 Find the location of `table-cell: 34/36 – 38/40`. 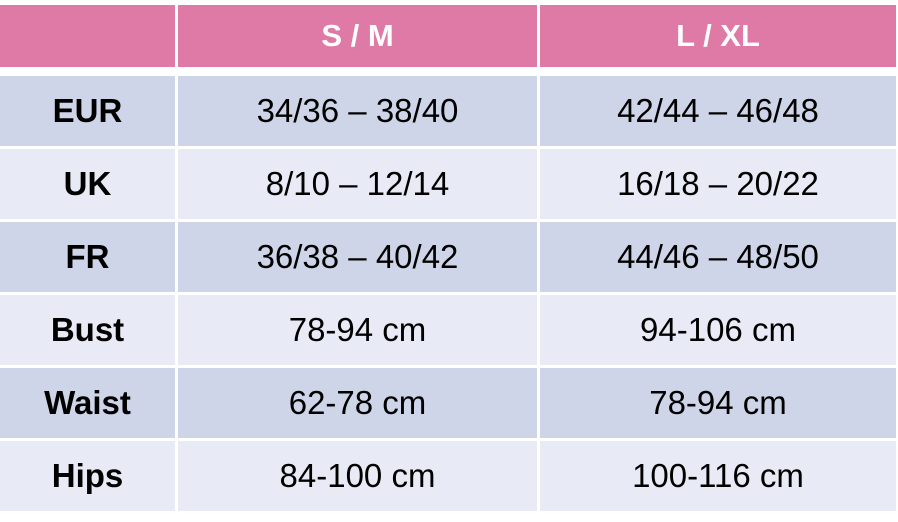

table-cell: 34/36 – 38/40 is located at coordinates (357, 111).